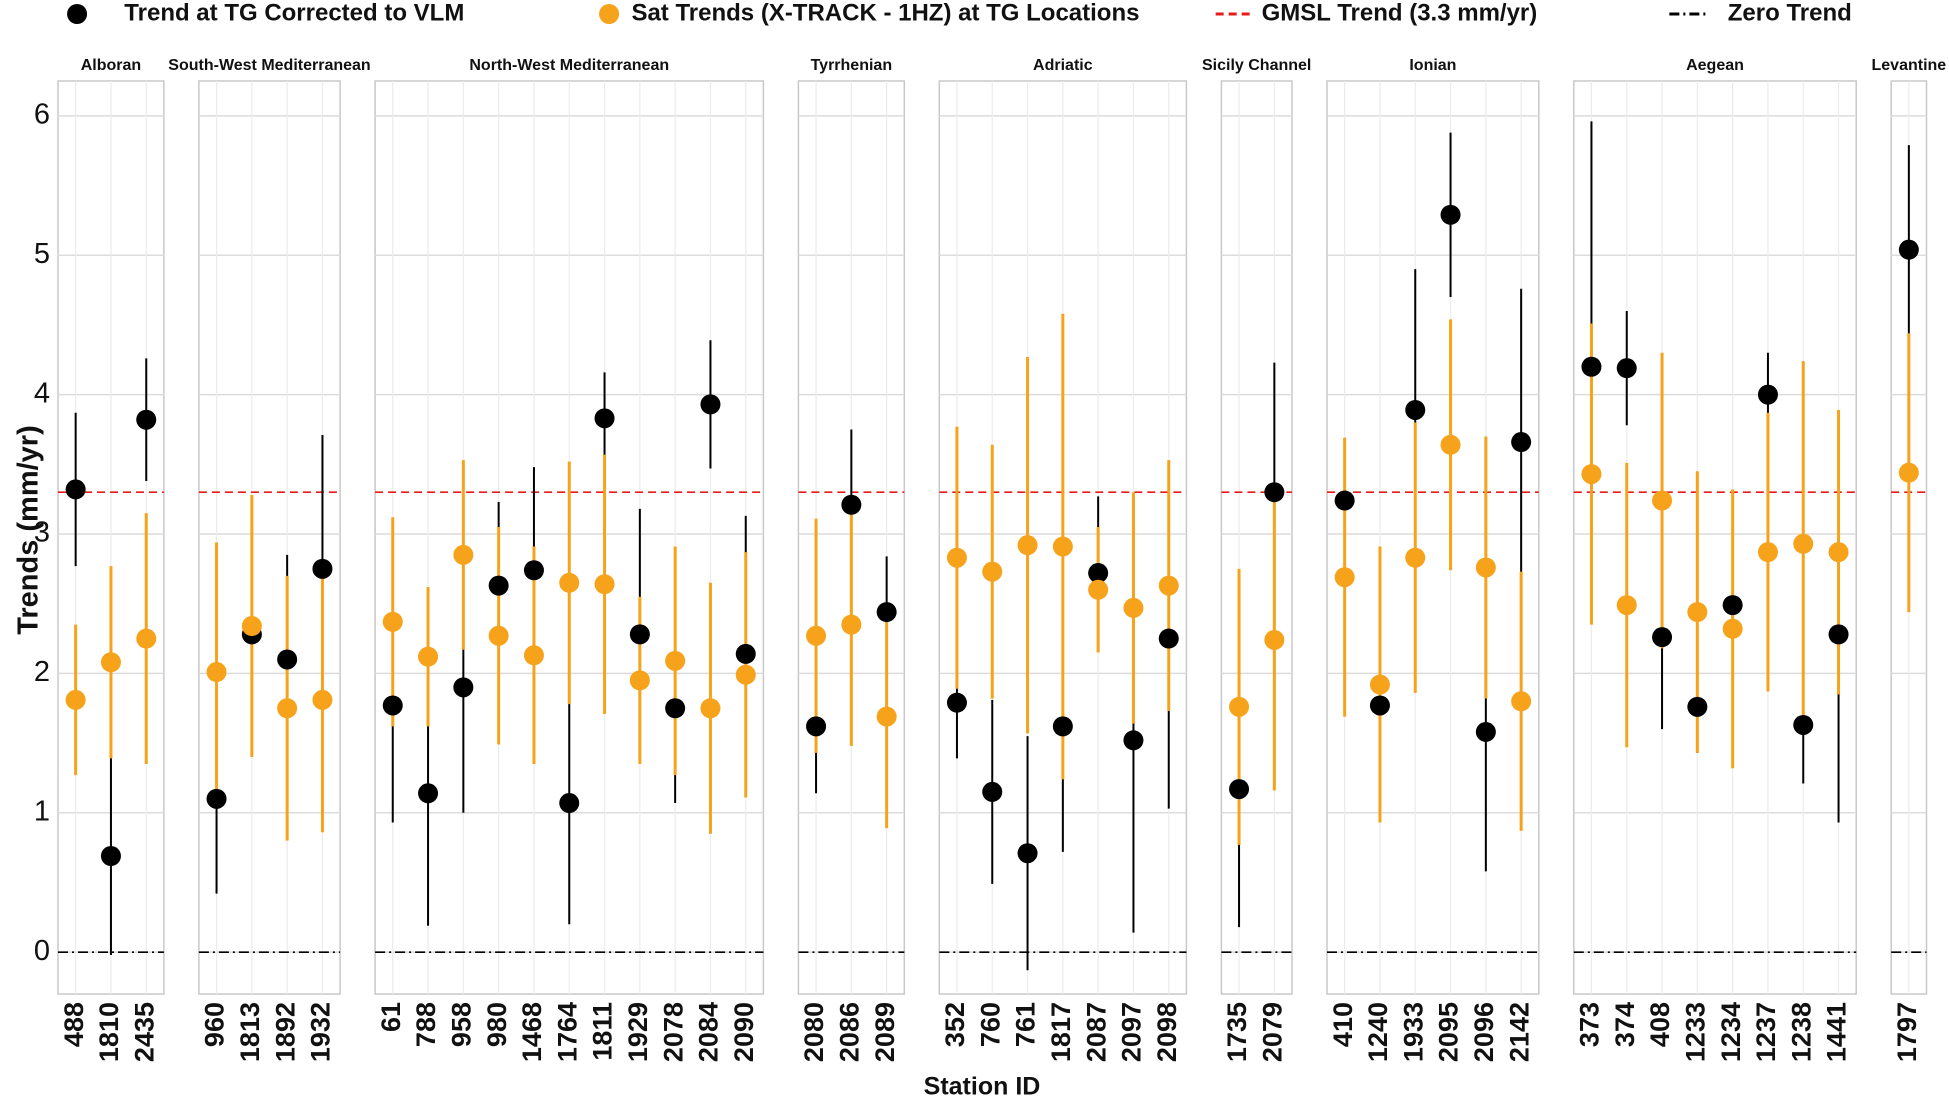  Describe the element at coordinates (42, 672) in the screenshot. I see `y-tick-label: 2` at that location.